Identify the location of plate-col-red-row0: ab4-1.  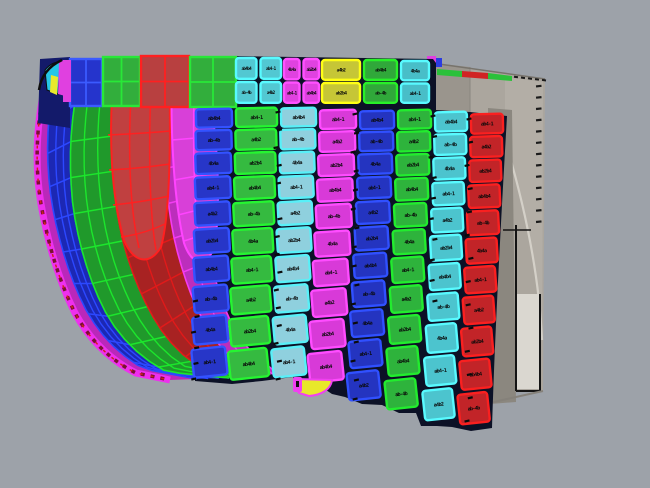
(487, 123).